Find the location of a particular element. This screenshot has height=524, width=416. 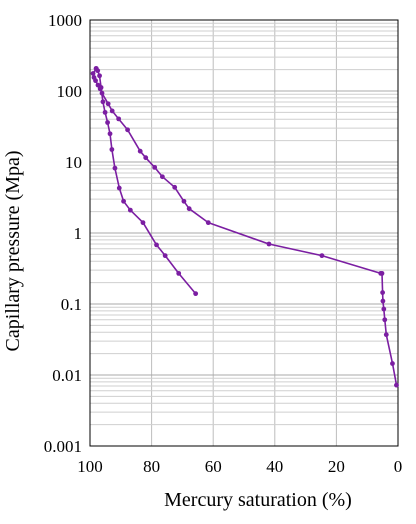

y-tick-label: 0.1 is located at coordinates (71, 304).